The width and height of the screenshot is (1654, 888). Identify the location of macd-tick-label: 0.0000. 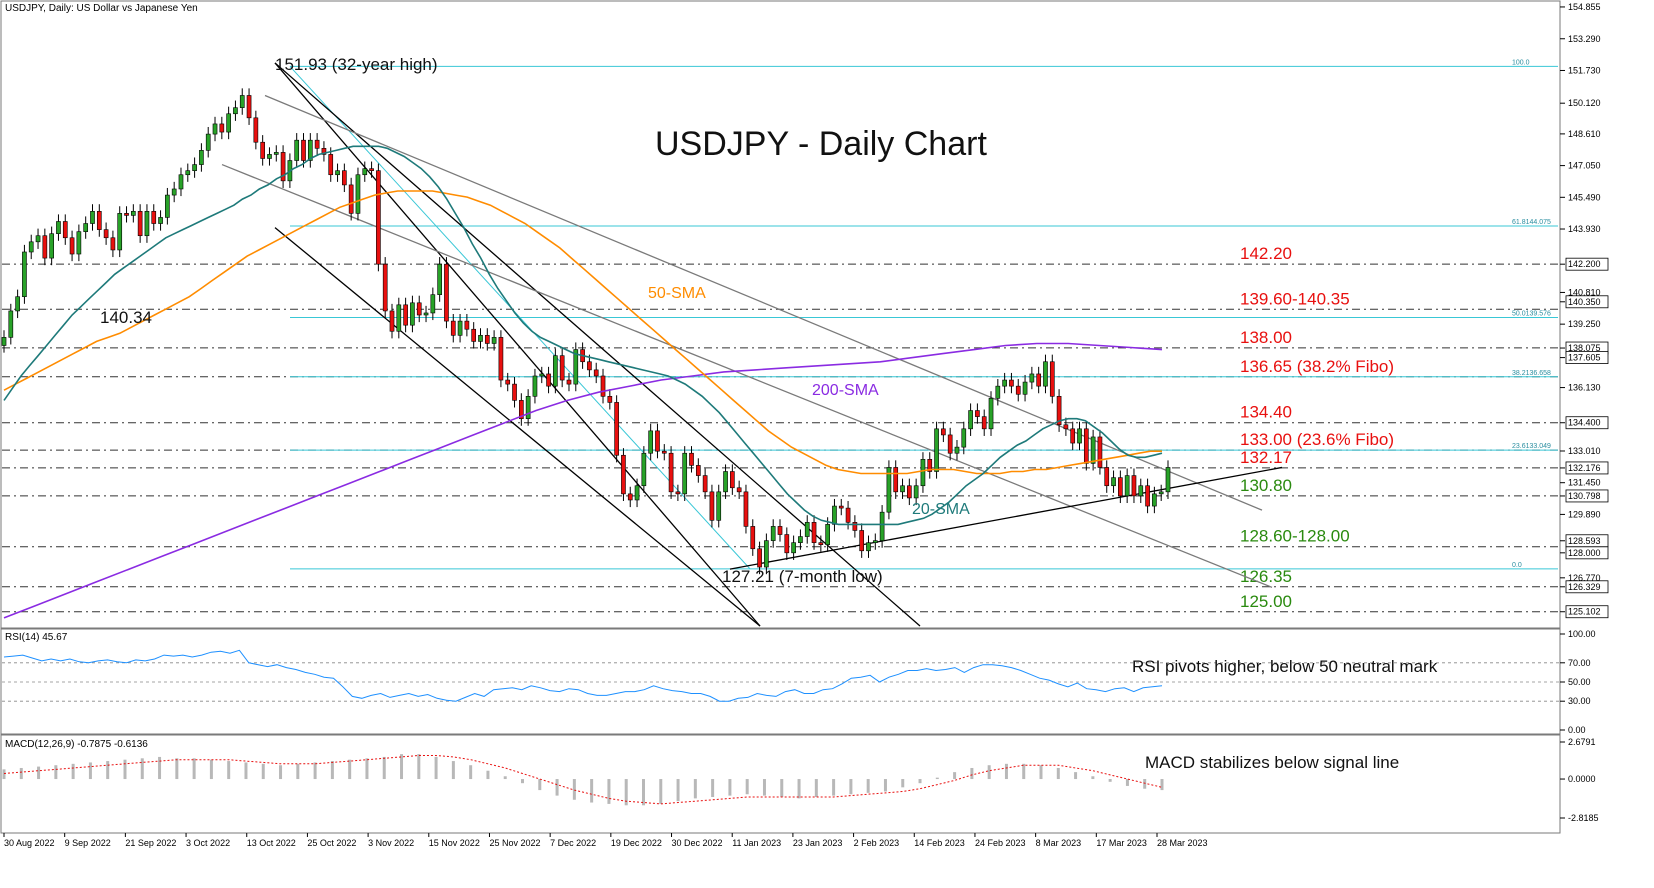
(1582, 779).